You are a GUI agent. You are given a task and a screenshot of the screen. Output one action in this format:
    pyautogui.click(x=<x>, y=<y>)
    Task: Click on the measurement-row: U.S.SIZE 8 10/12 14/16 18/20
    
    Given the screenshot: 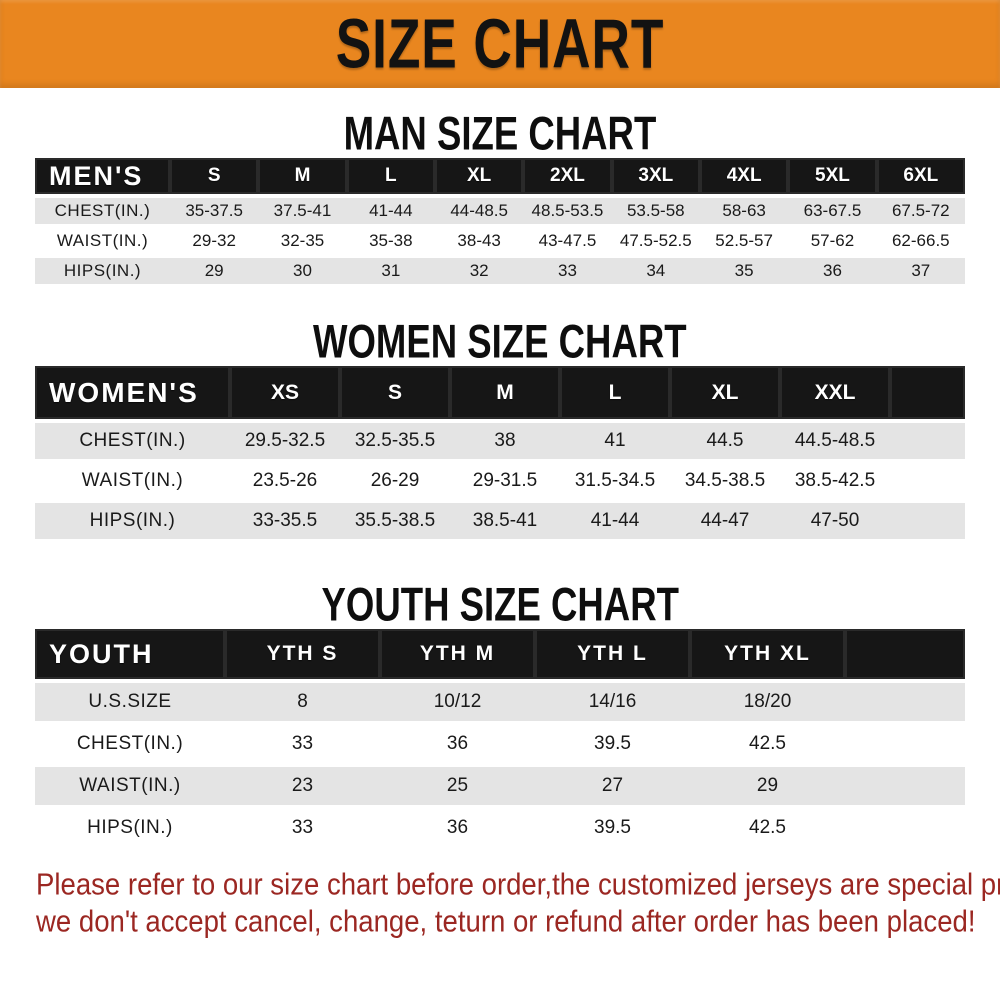 What is the action you would take?
    pyautogui.click(x=500, y=703)
    